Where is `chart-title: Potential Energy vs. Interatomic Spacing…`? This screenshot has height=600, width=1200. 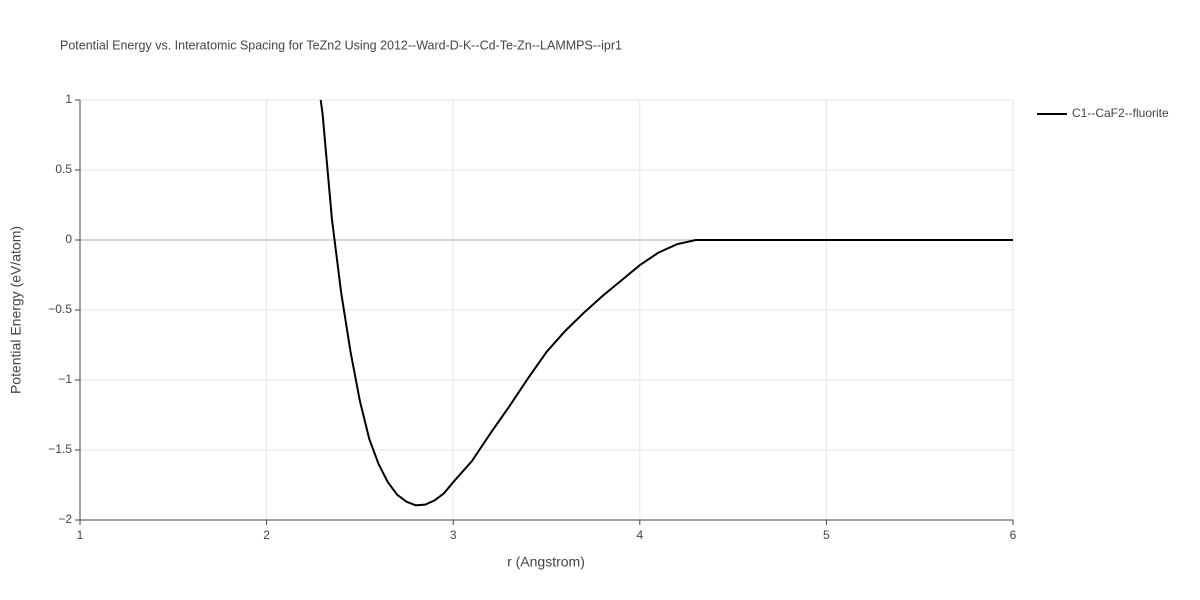 chart-title: Potential Energy vs. Interatomic Spacing… is located at coordinates (341, 45).